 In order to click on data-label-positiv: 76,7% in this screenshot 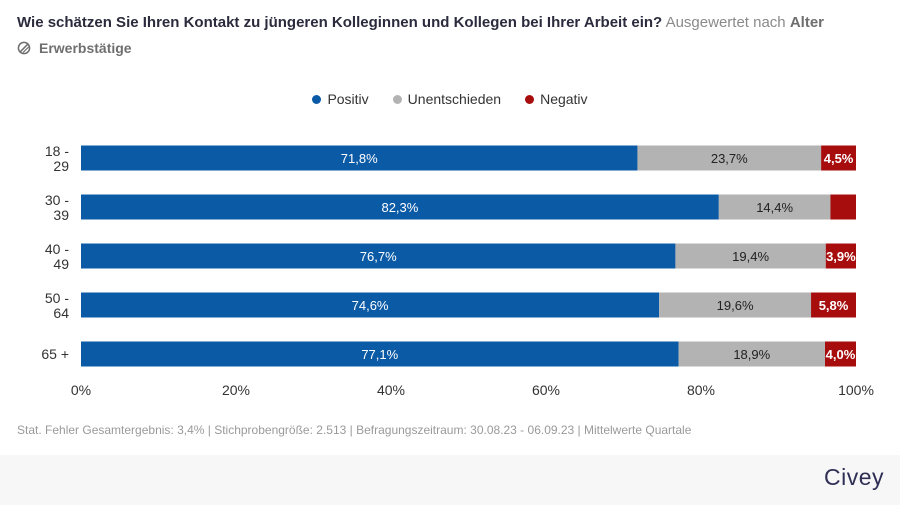, I will do `click(378, 256)`.